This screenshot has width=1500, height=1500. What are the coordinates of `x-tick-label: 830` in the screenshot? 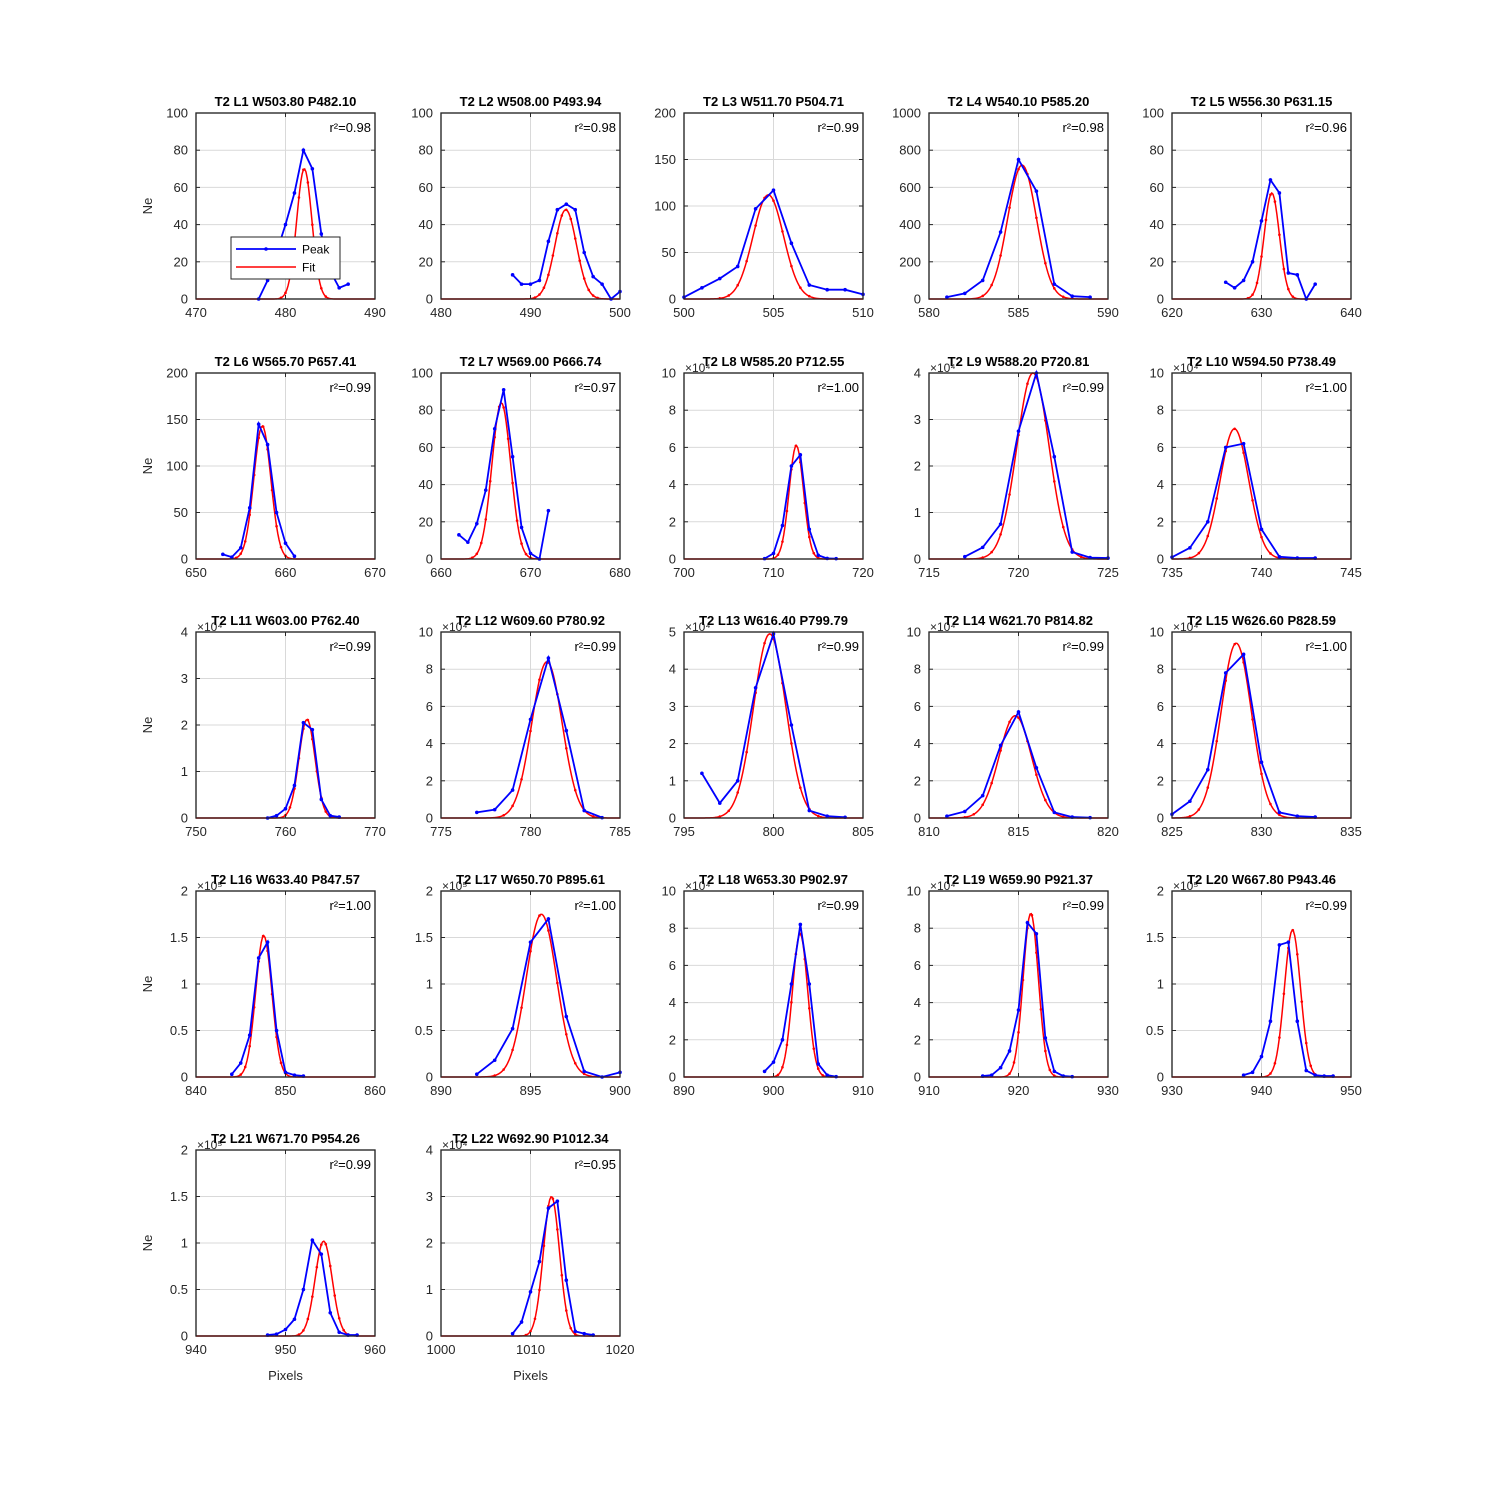 It's located at (1262, 831).